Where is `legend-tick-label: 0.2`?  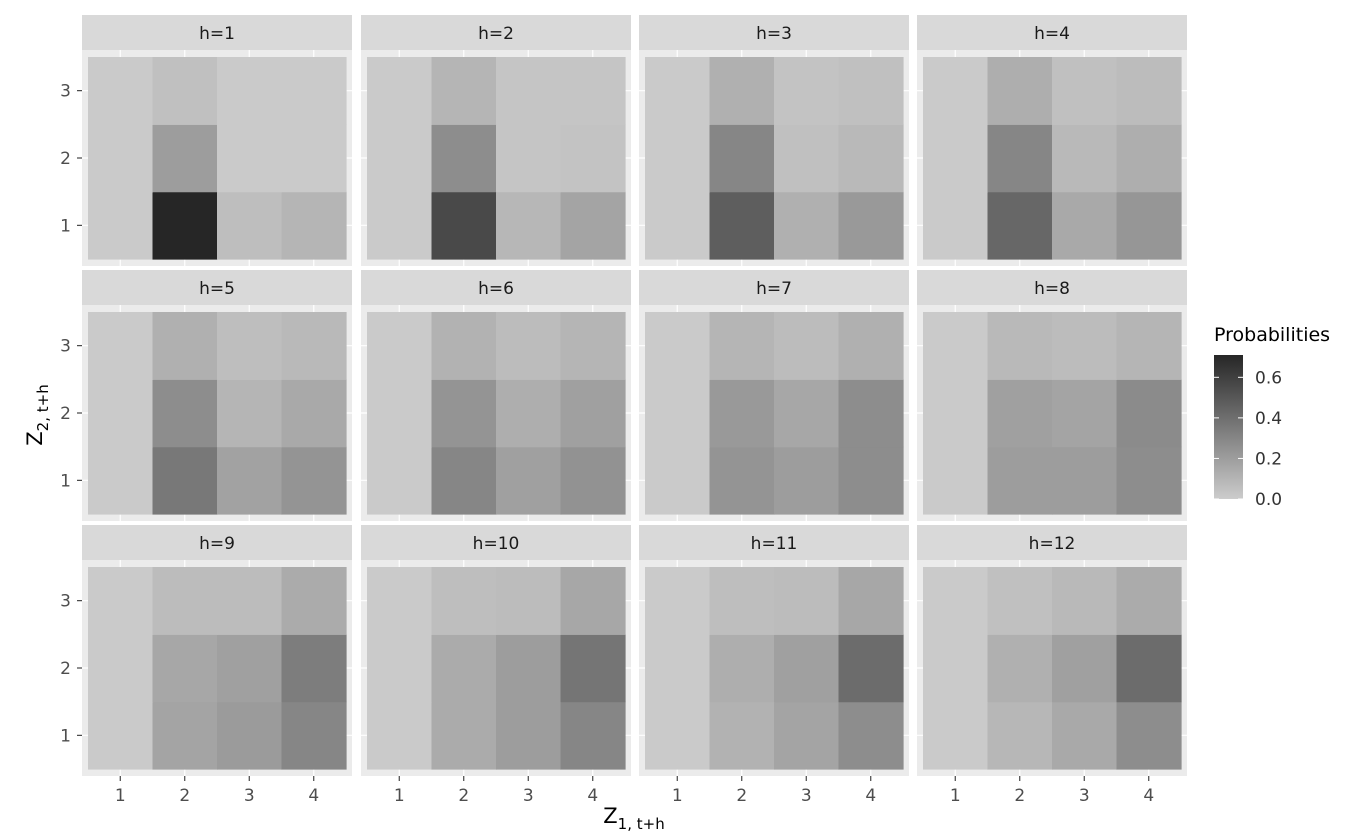
legend-tick-label: 0.2 is located at coordinates (1268, 459).